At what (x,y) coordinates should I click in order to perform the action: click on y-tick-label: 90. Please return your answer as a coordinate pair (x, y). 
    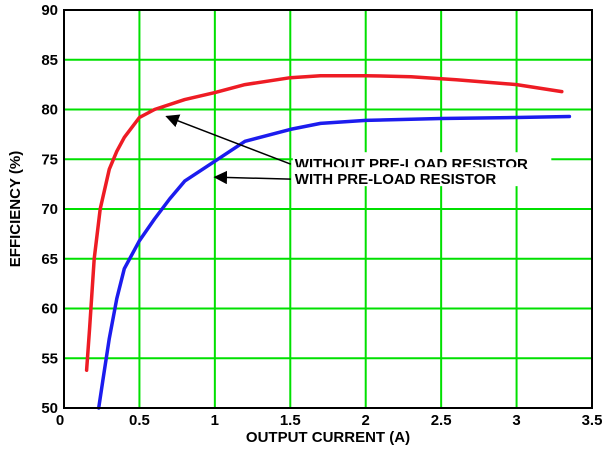
    Looking at the image, I should click on (49, 10).